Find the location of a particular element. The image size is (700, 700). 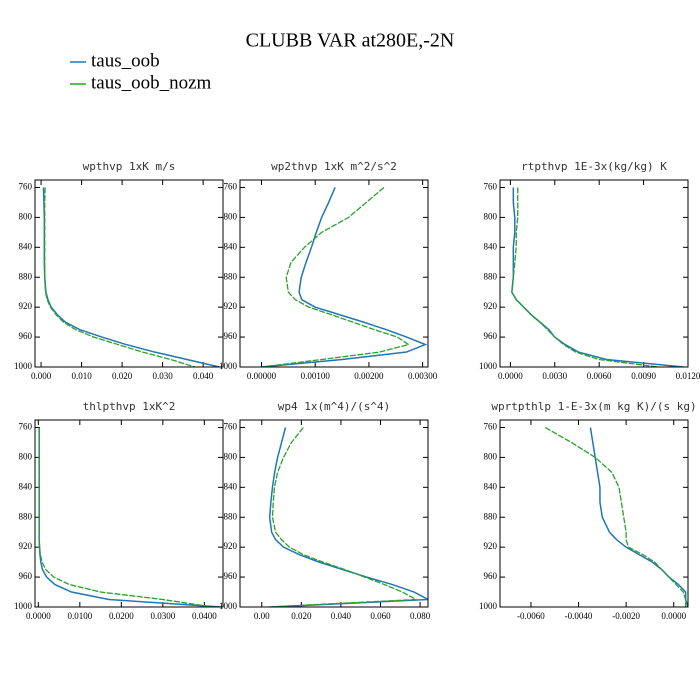

x-tick-label: -0.0040 is located at coordinates (579, 616).